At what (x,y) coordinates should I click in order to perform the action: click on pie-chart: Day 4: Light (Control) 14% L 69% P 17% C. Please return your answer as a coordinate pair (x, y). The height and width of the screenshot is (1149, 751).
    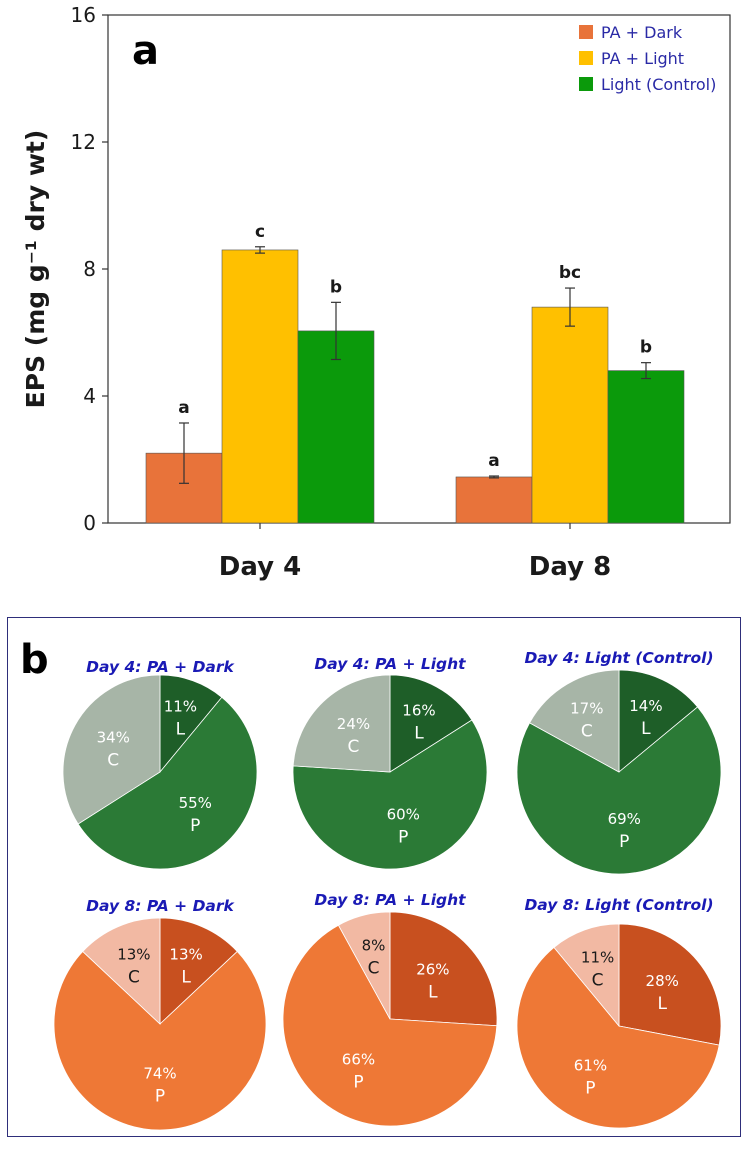
    Looking at the image, I should click on (619, 762).